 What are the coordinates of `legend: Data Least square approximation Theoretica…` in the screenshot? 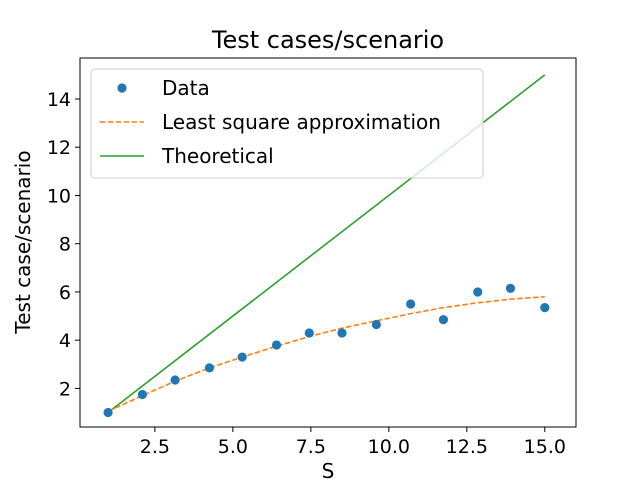 It's located at (287, 123).